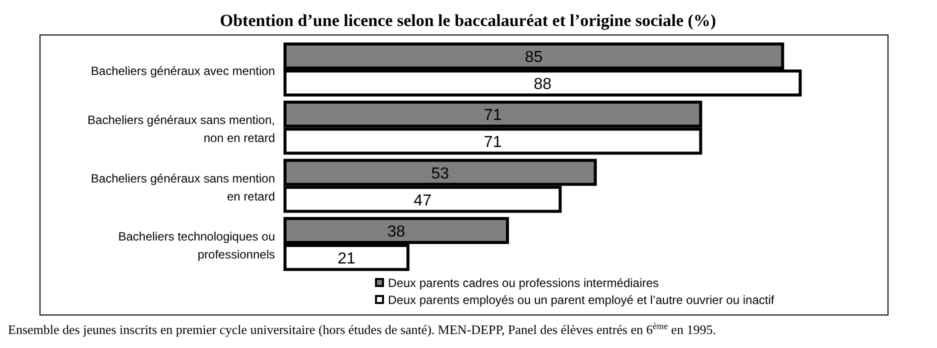 The height and width of the screenshot is (348, 937). What do you see at coordinates (347, 259) in the screenshot?
I see `data-label: 21` at bounding box center [347, 259].